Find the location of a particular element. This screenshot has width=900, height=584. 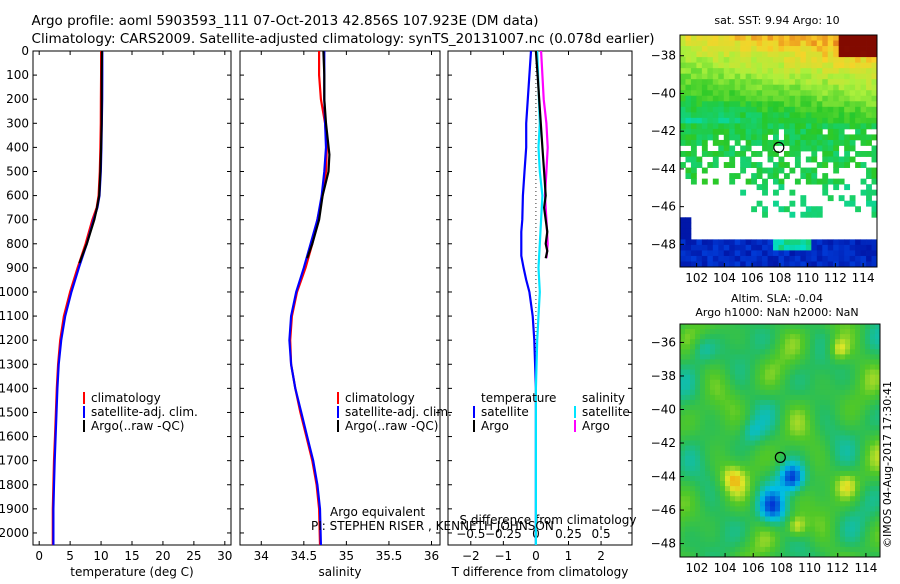

depth-tick-label: 500 is located at coordinates (17, 171).